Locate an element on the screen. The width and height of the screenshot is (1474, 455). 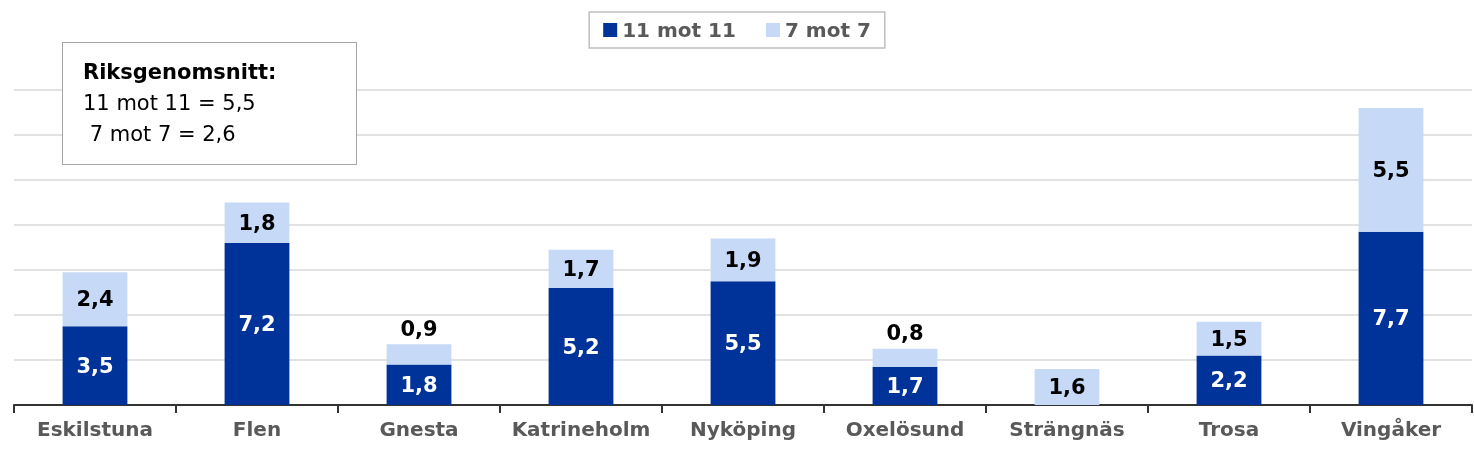
data-label: 1,6 is located at coordinates (1067, 387).